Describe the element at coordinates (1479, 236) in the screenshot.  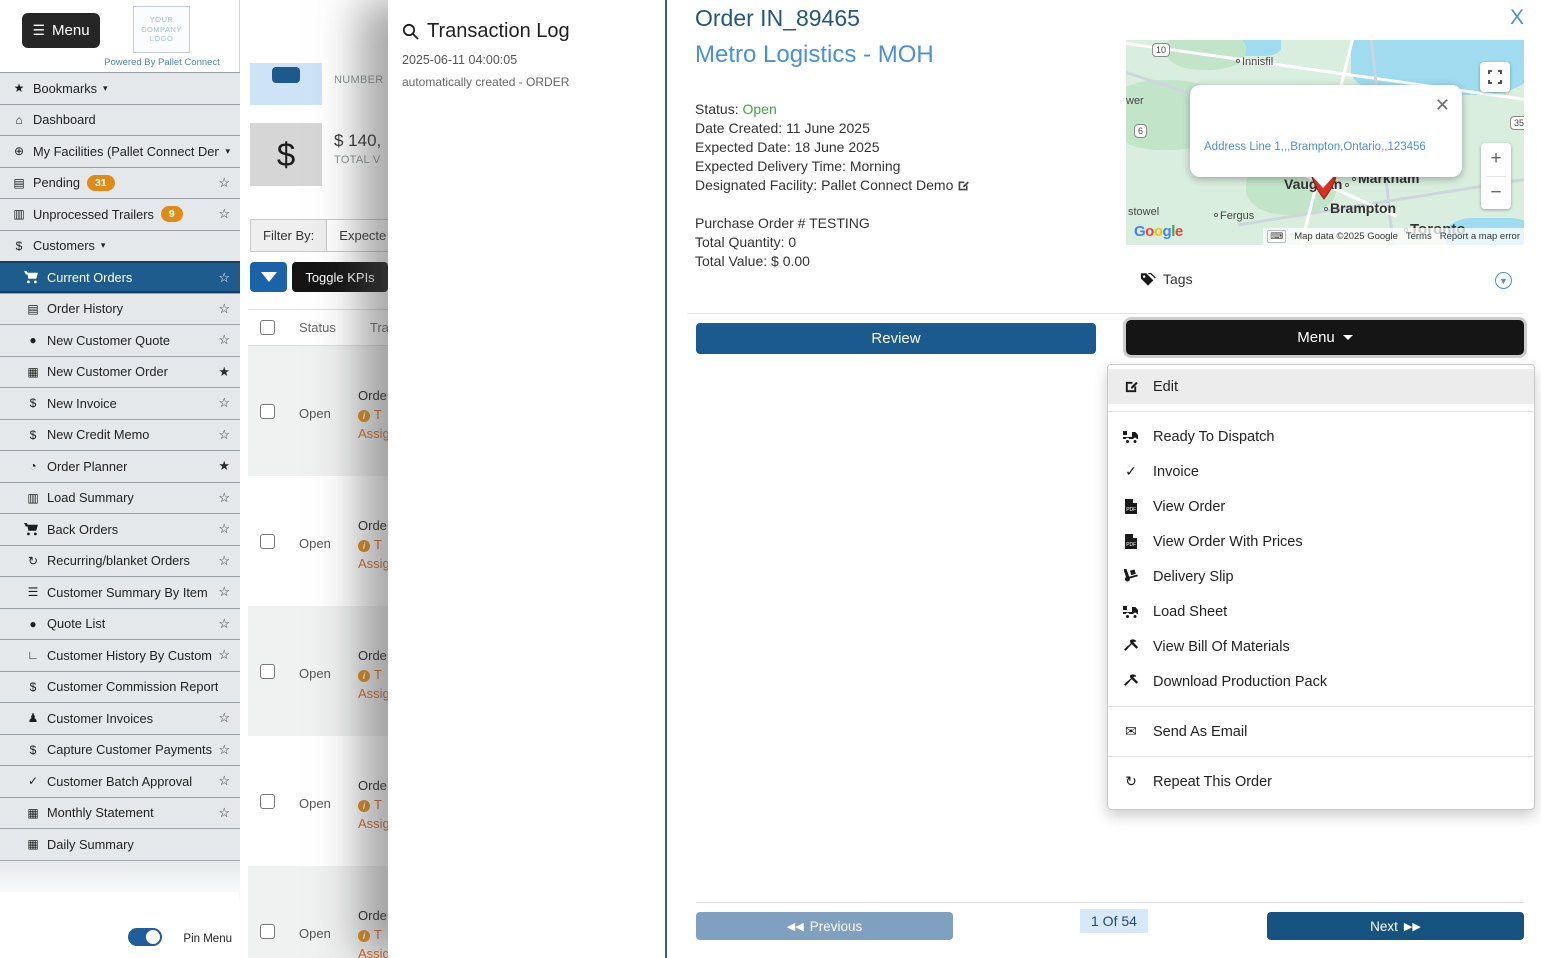
I see `map-report-error-link: Report a map error` at that location.